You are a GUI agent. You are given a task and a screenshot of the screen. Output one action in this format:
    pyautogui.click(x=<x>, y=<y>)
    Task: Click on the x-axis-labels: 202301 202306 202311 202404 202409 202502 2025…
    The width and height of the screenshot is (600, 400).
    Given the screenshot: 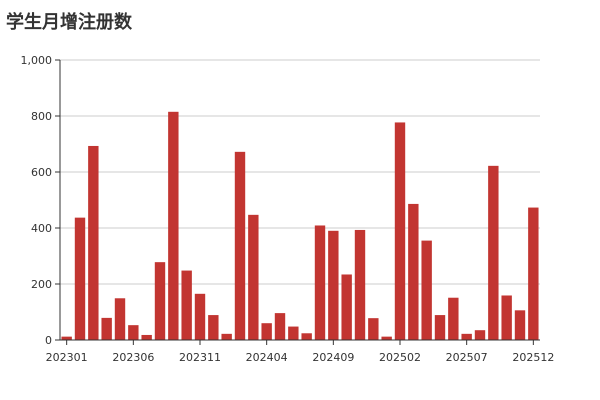 What is the action you would take?
    pyautogui.click(x=300, y=357)
    